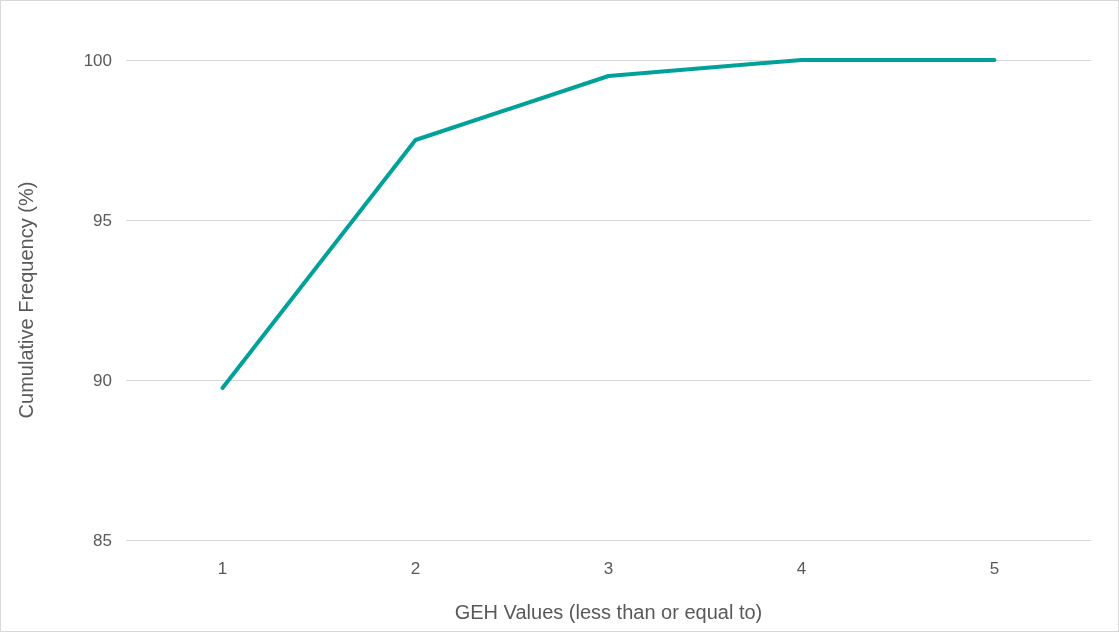 The height and width of the screenshot is (632, 1119). What do you see at coordinates (26, 300) in the screenshot?
I see `y-axis-title: Cumulative Frequency (%)` at bounding box center [26, 300].